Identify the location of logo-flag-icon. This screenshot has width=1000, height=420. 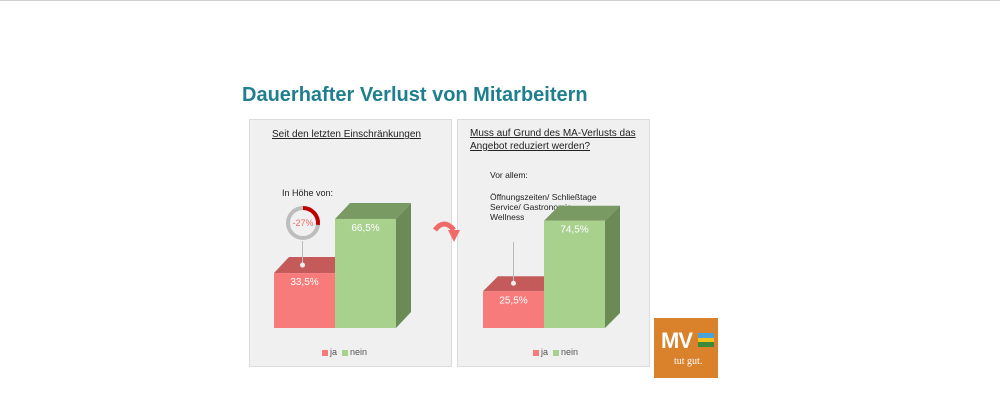
(706, 340).